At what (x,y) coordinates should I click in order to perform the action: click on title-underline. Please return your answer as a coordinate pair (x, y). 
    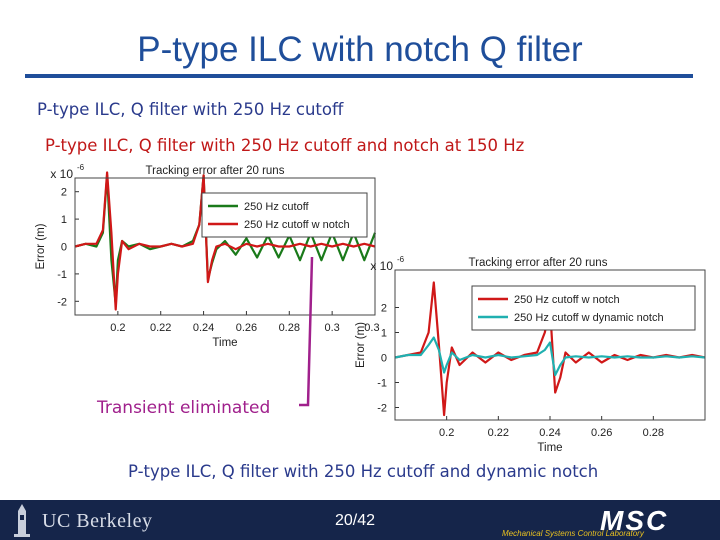
    Looking at the image, I should click on (359, 76).